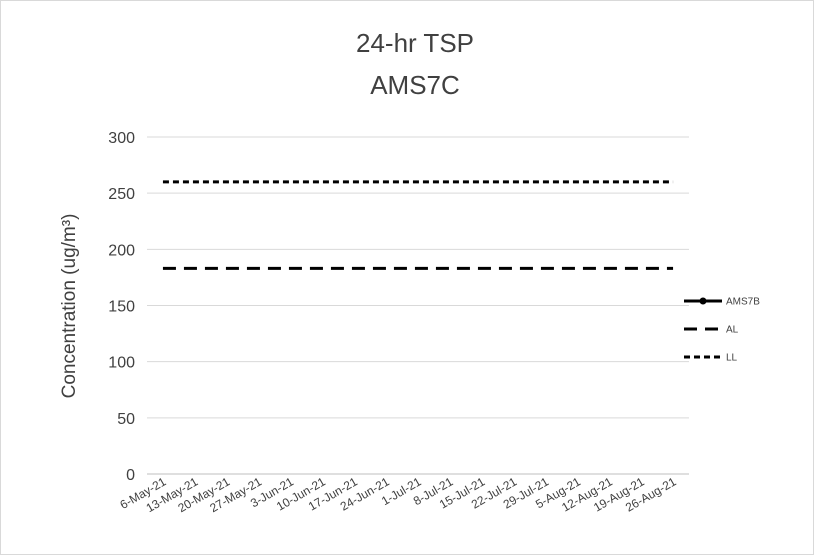  What do you see at coordinates (69, 306) in the screenshot?
I see `y-axis-label: Concentration (ug/m³)` at bounding box center [69, 306].